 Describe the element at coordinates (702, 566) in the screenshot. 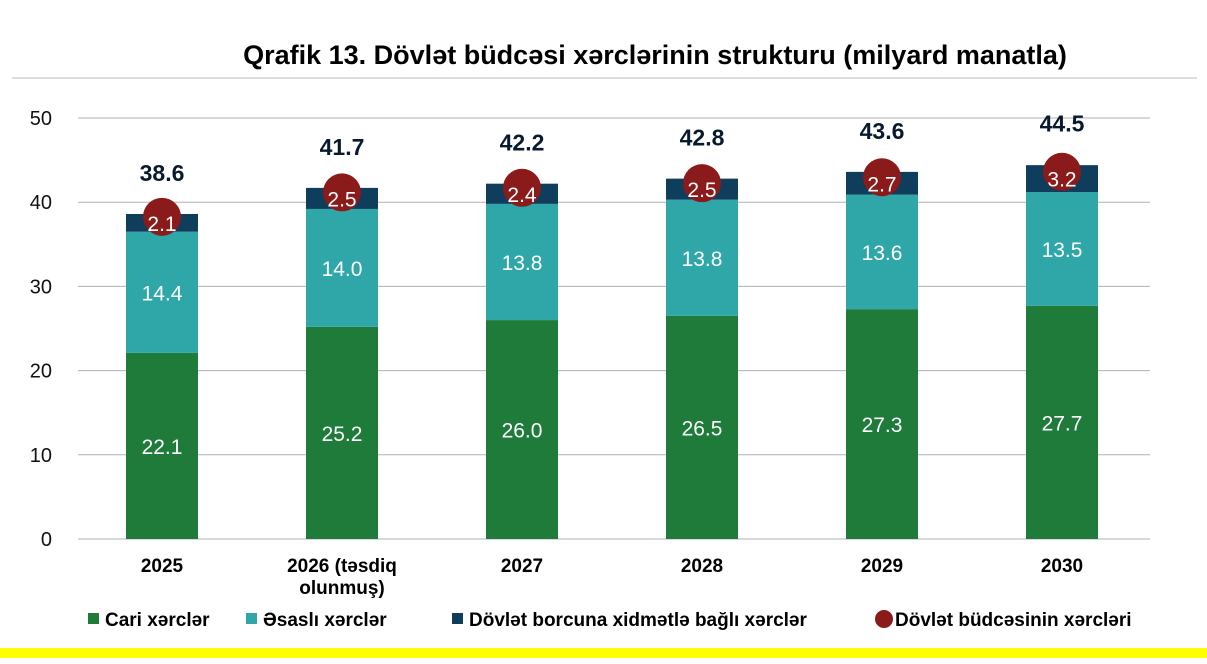

I see `x-category-label: 2028` at that location.